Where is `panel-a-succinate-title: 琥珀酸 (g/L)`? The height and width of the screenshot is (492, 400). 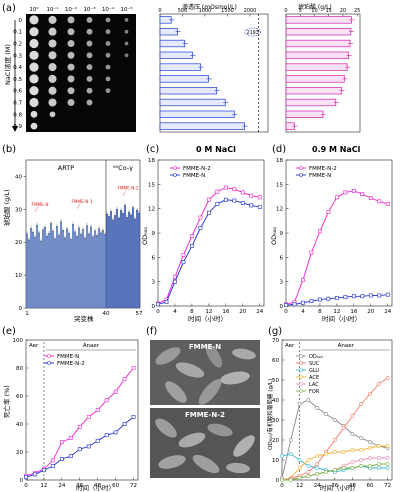
panel-a-succinate-title: 琥珀酸 (g/L) is located at coordinates (315, 7).